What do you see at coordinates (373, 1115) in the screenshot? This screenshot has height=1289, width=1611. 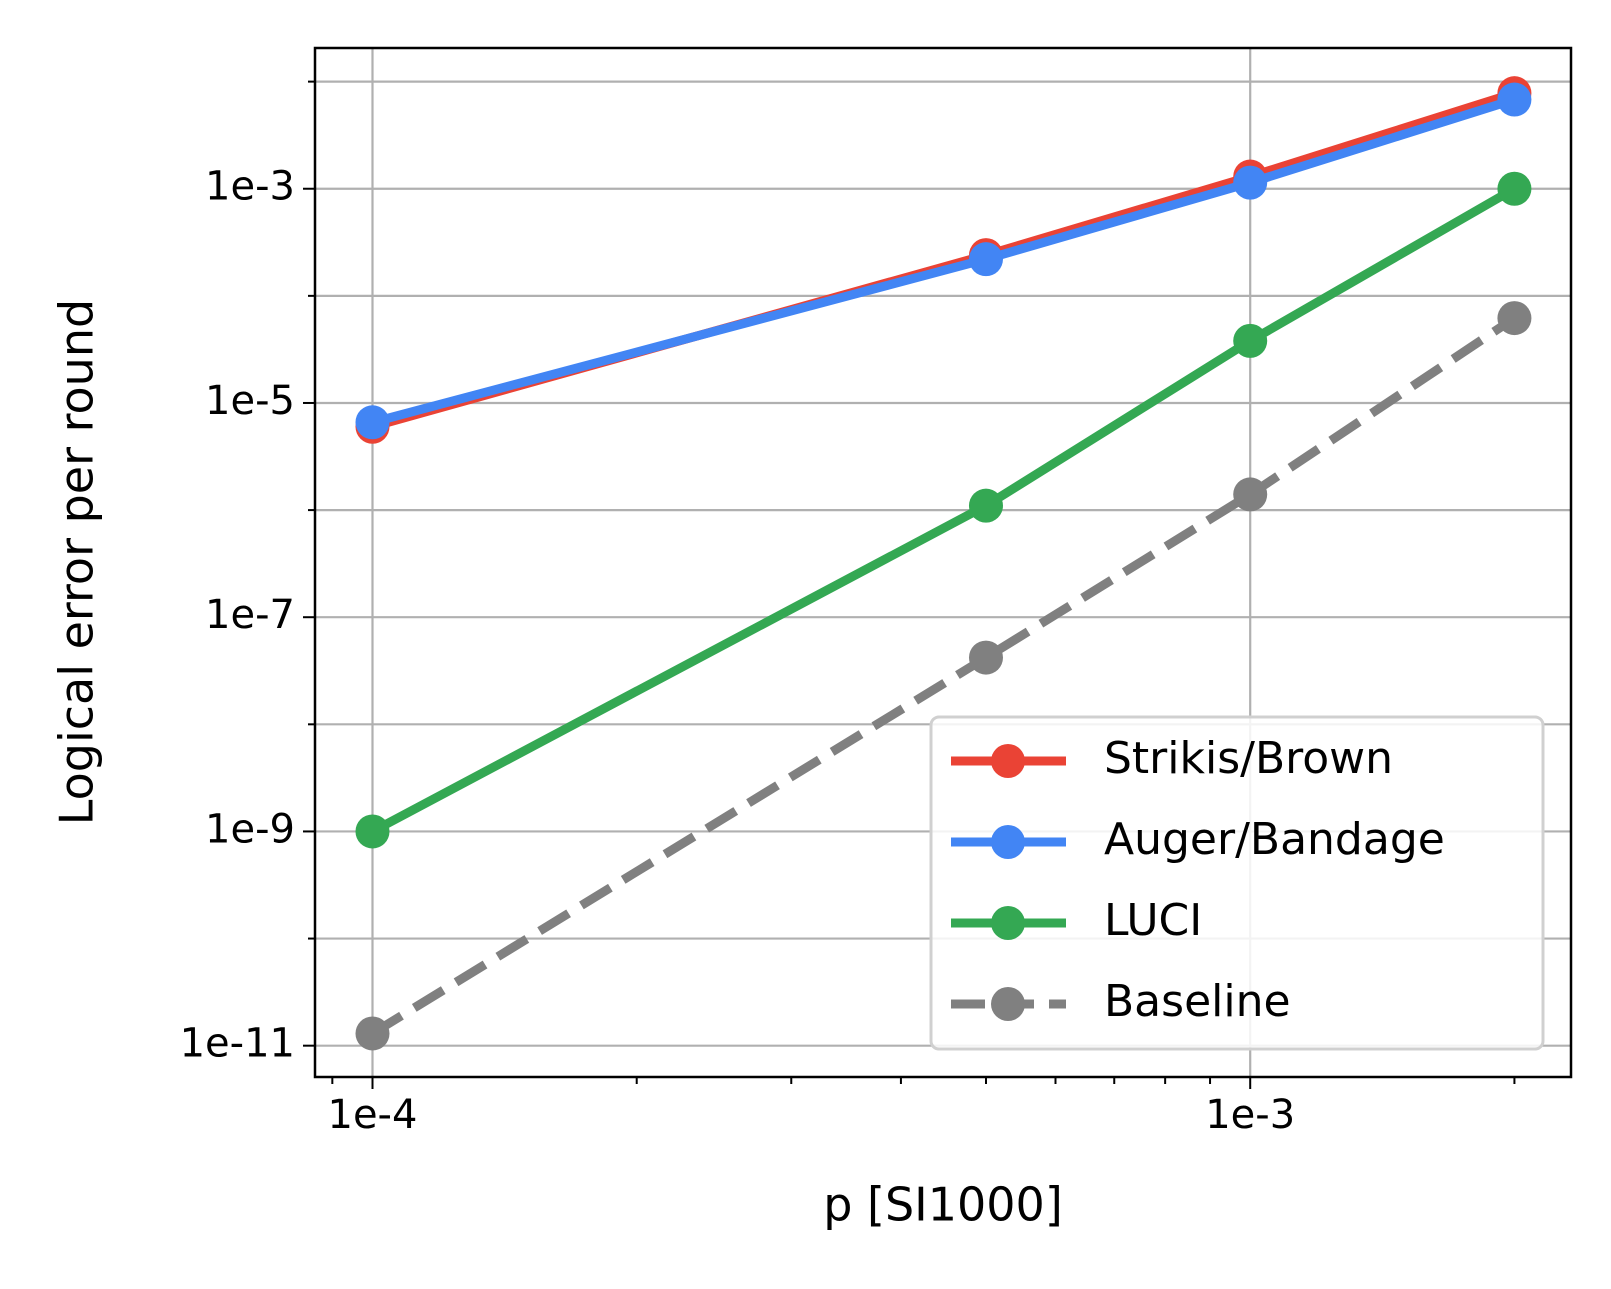 I see `x-tick-label: 1e-4` at bounding box center [373, 1115].